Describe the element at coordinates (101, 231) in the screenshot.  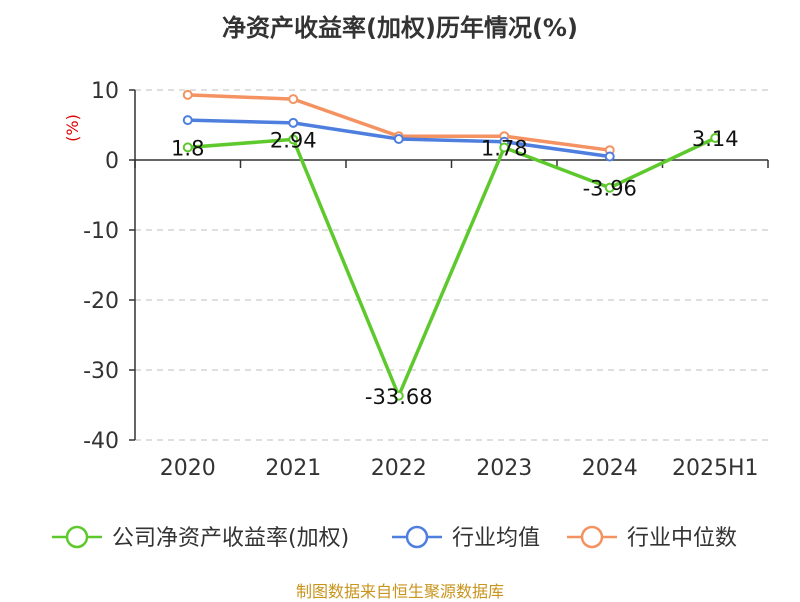
I see `y-tick-label: -10` at that location.